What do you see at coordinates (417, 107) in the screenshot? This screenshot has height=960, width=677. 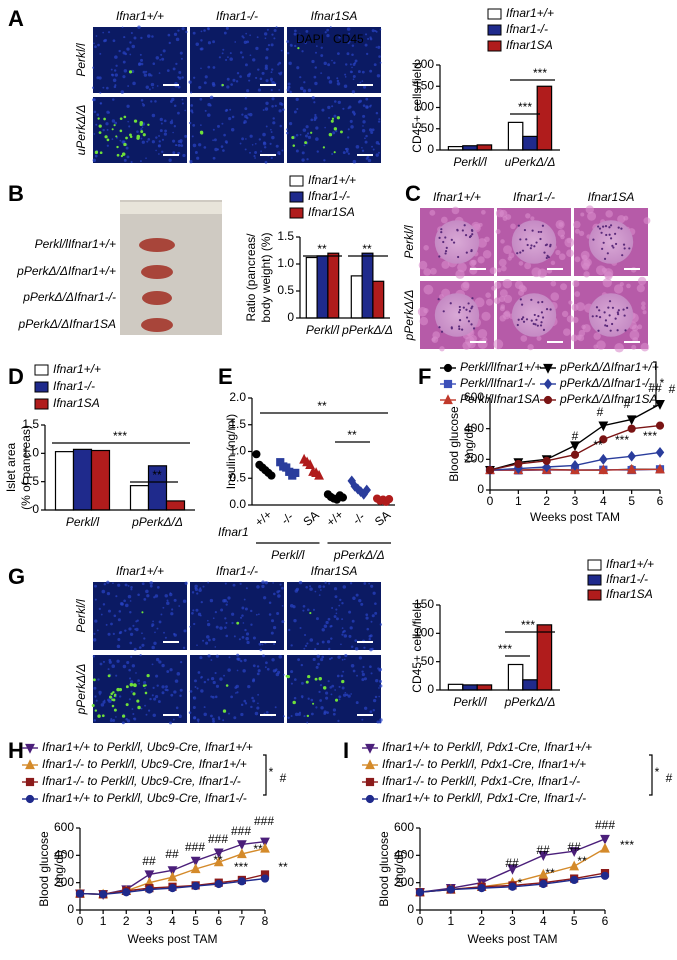 I see `y-axis-label: CD45+ cells/field` at bounding box center [417, 107].